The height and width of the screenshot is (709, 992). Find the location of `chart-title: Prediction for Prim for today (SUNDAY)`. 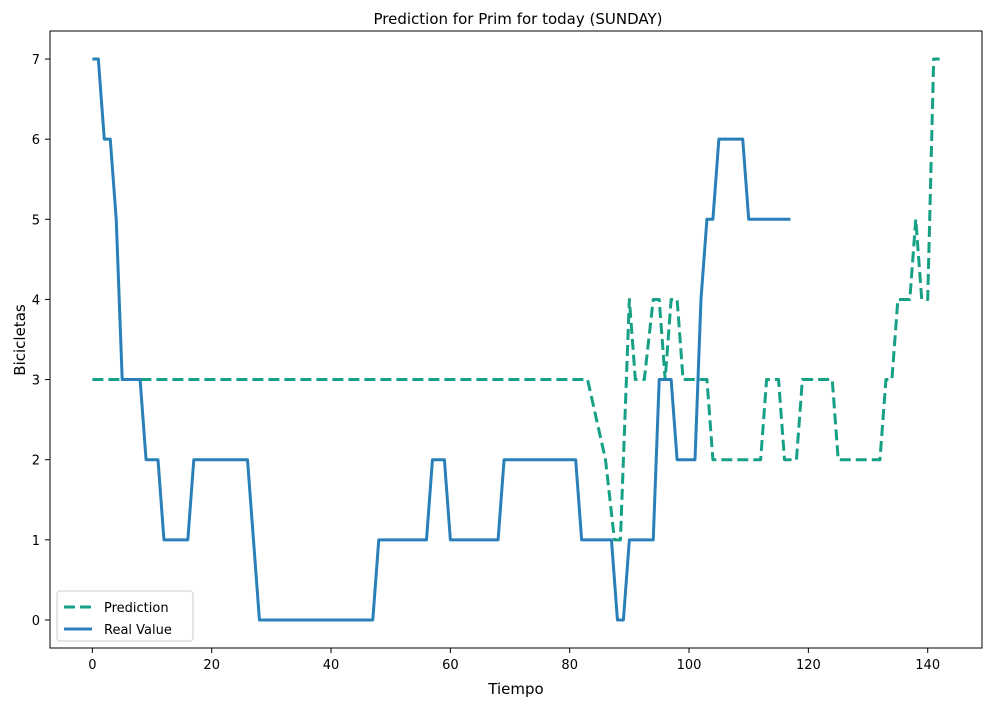

chart-title: Prediction for Prim for today (SUNDAY) is located at coordinates (518, 19).